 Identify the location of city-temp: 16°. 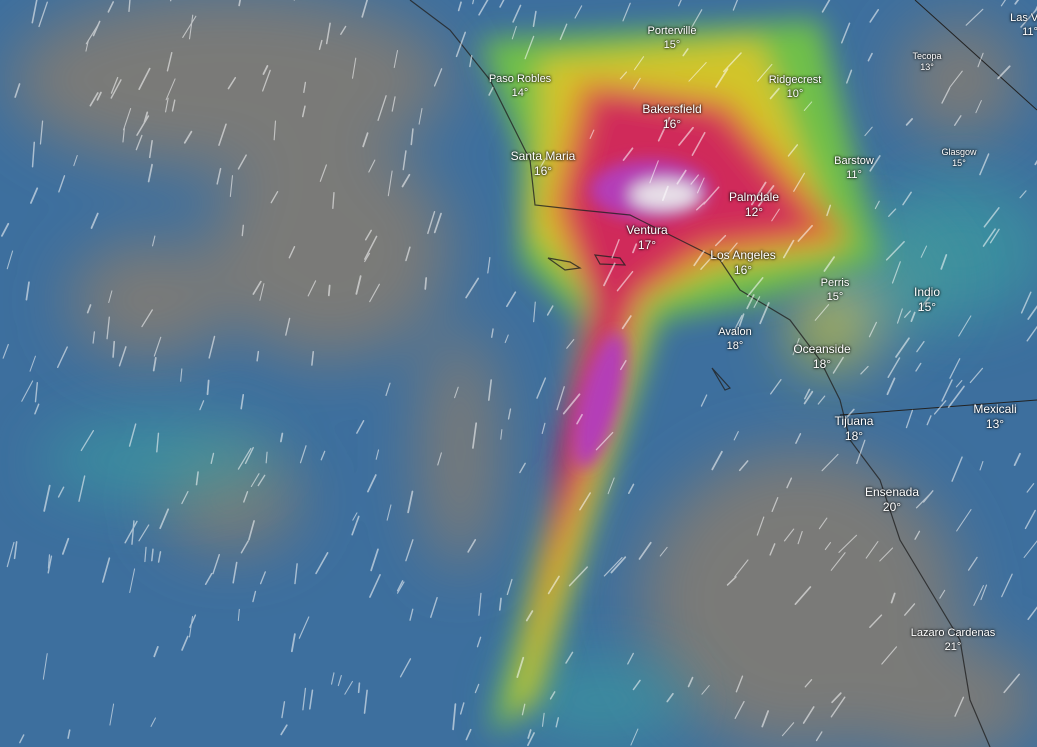
(543, 171).